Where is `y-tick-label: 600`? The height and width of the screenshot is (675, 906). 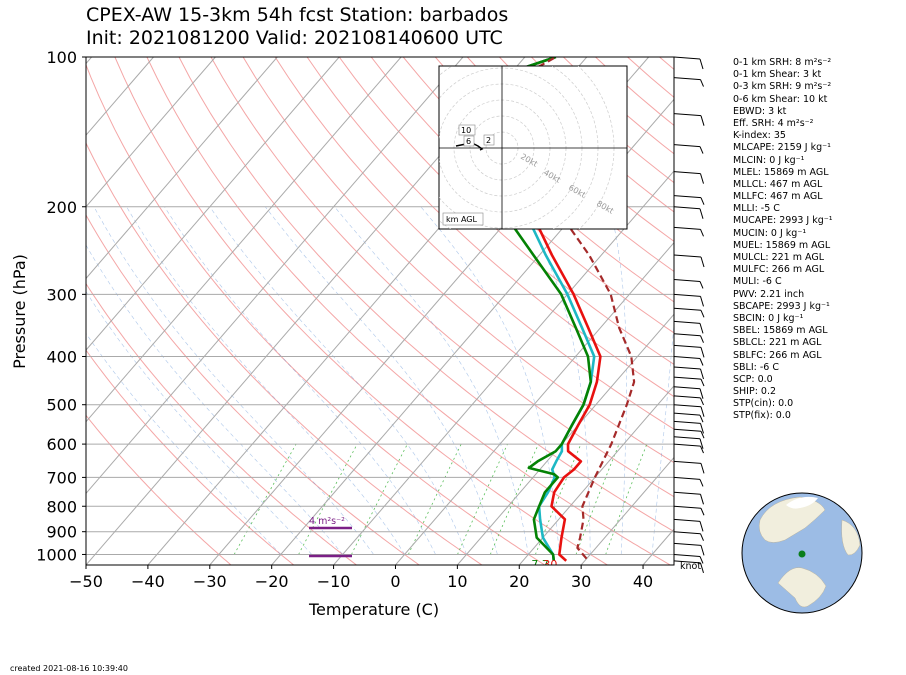 y-tick-label: 600 is located at coordinates (61, 444).